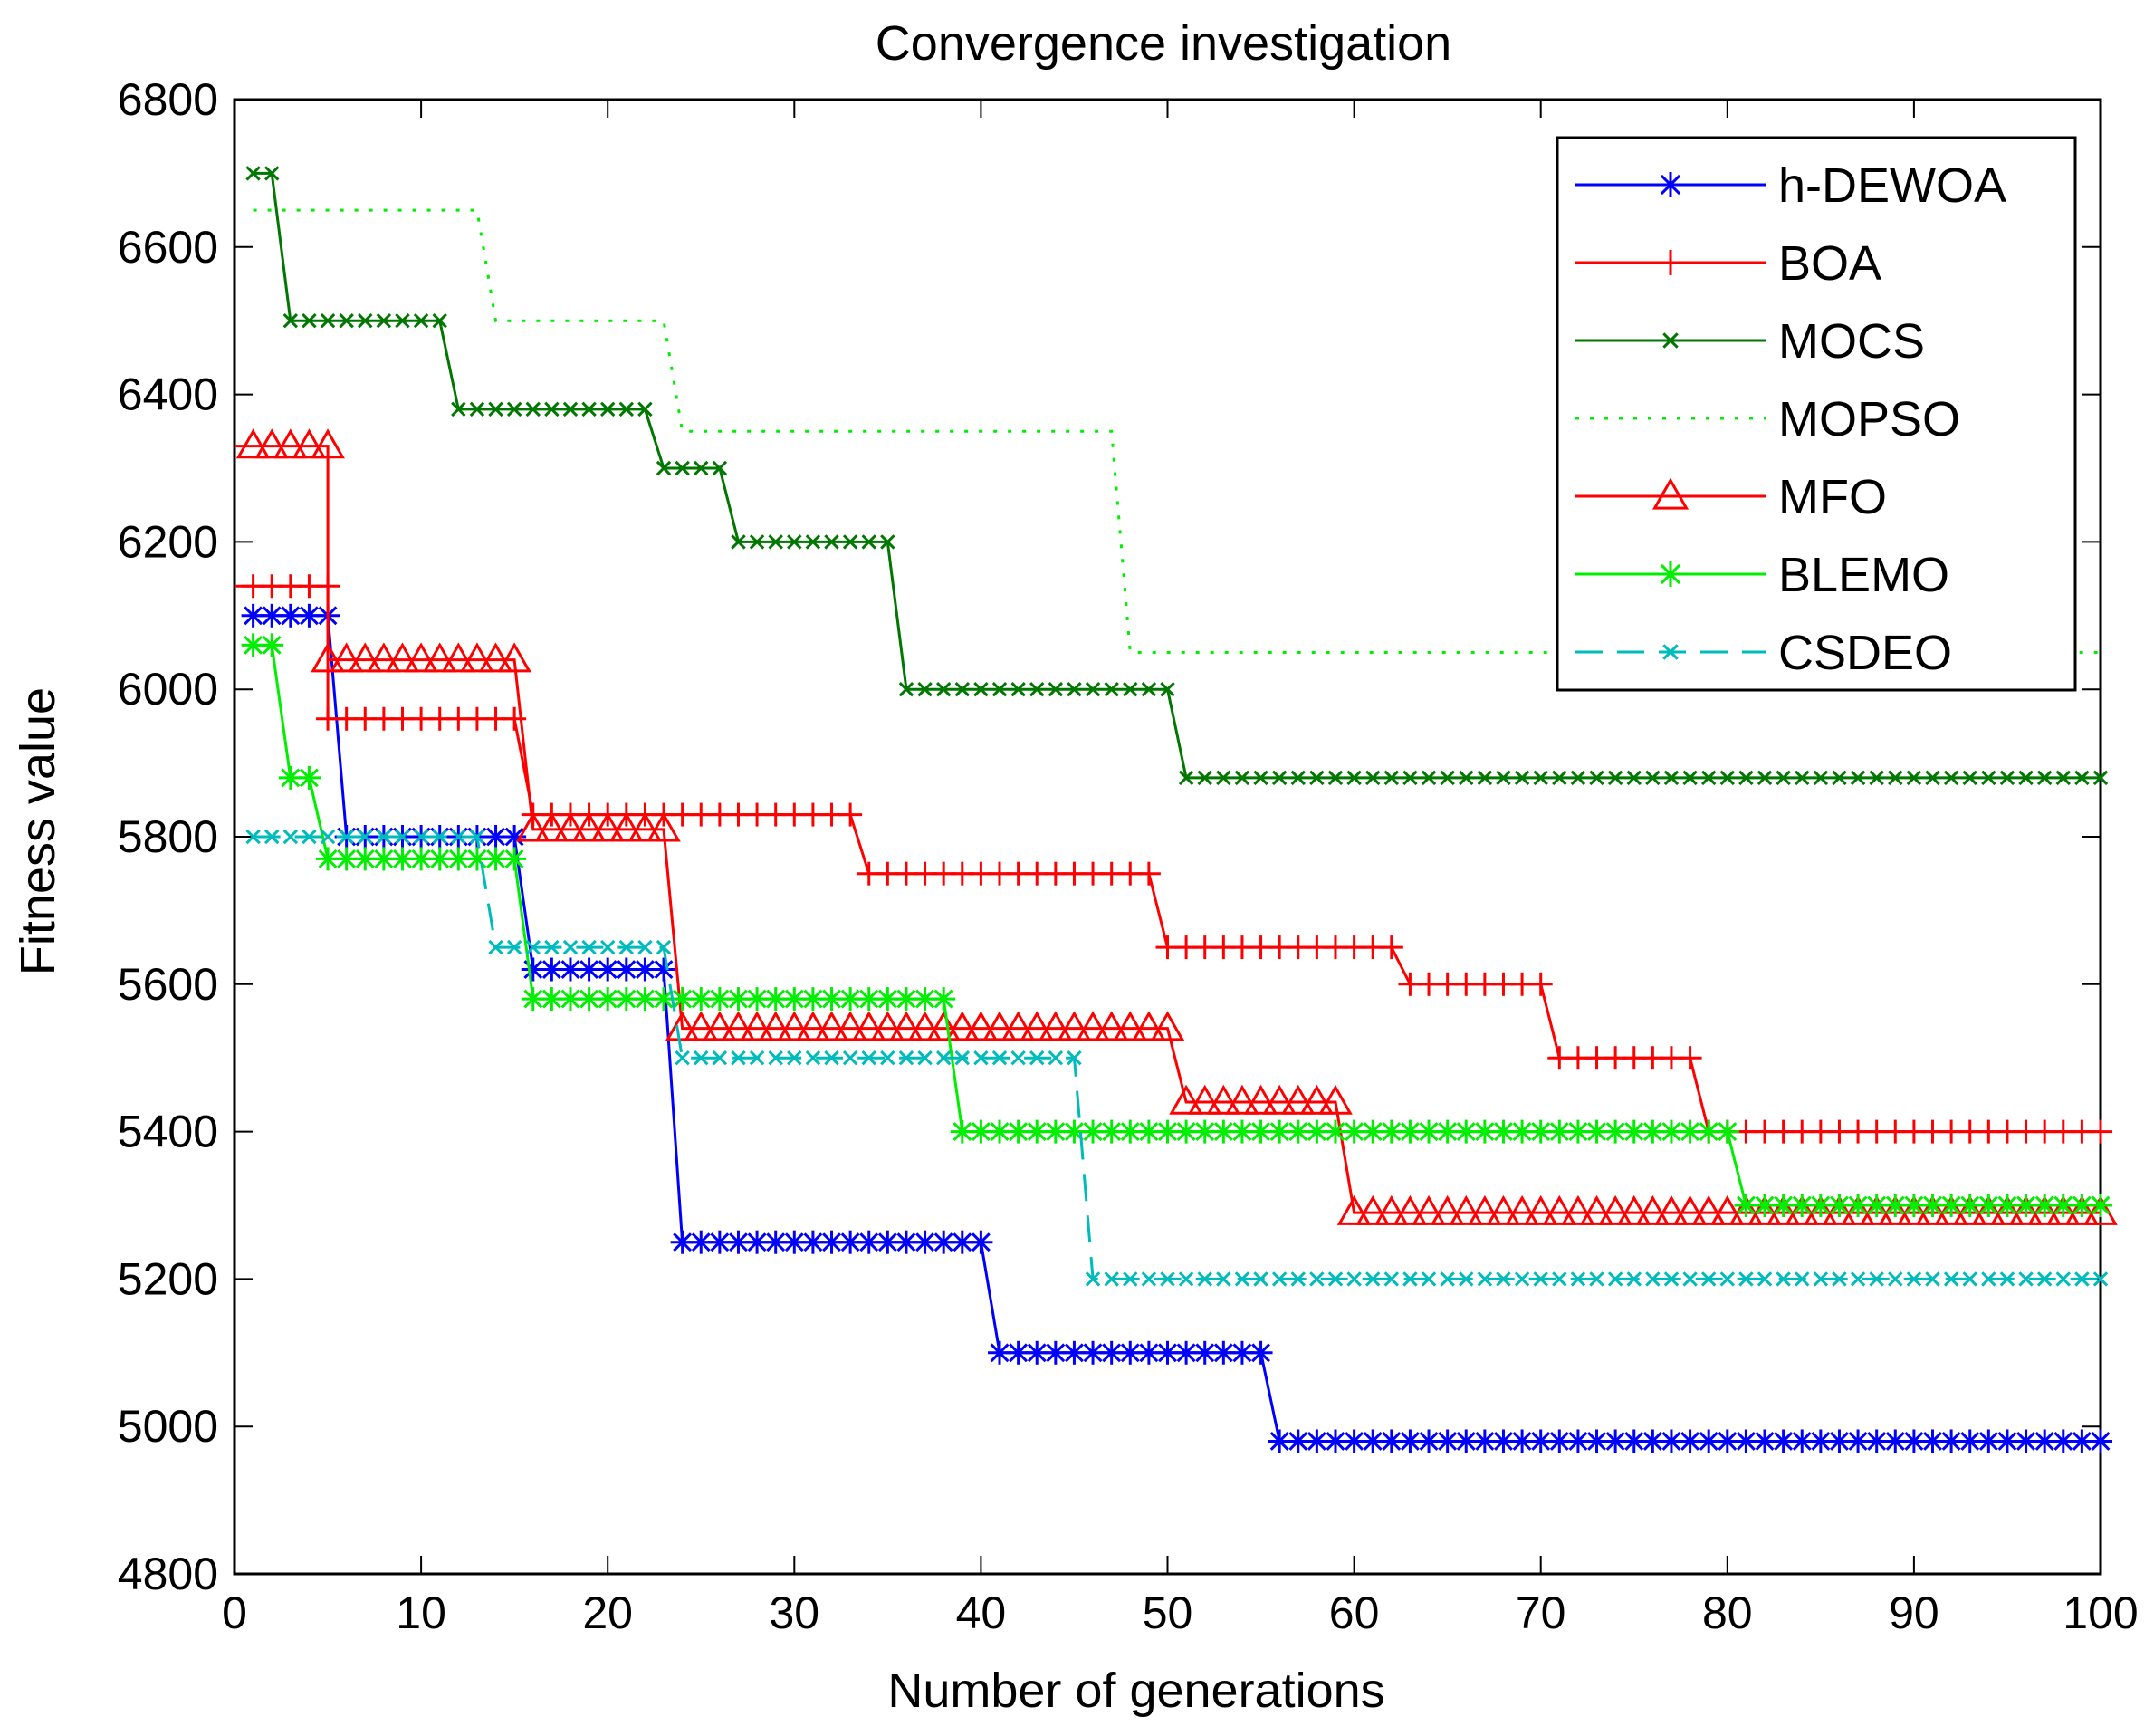 This screenshot has height=1736, width=2154. Describe the element at coordinates (794, 1612) in the screenshot. I see `x-tick-label: 30` at that location.